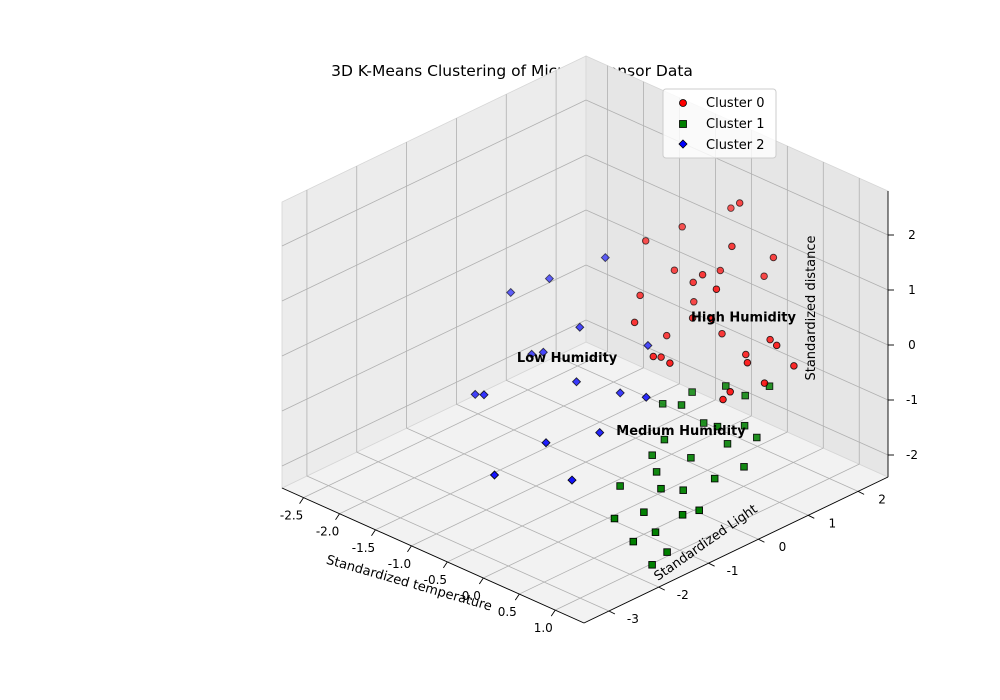 The height and width of the screenshot is (700, 1000). I want to click on x-axis-line, so click(433, 555).